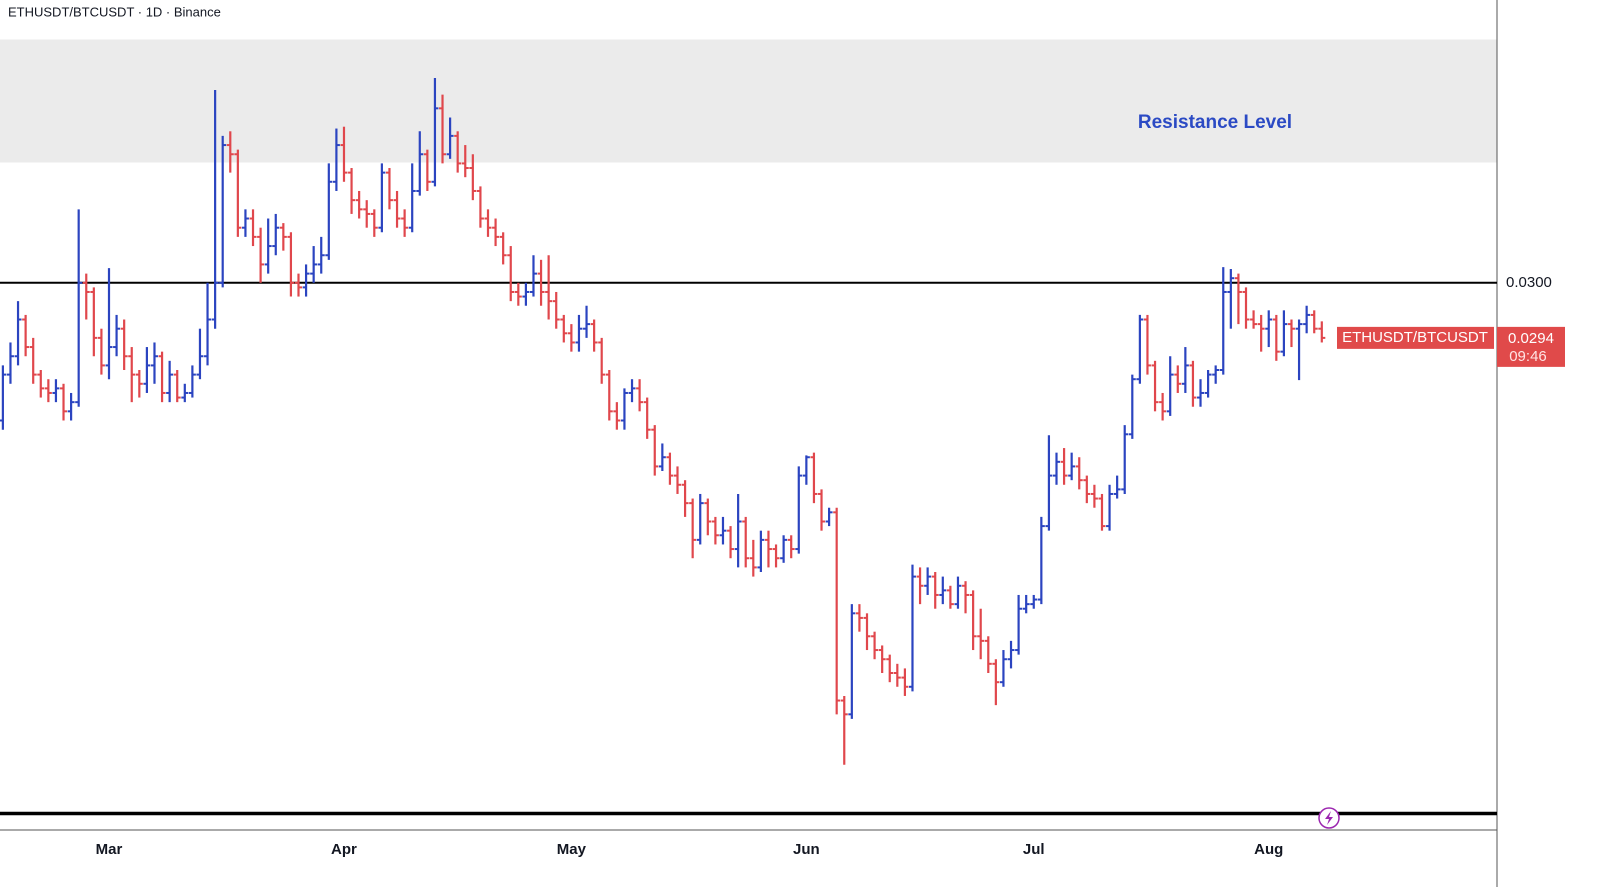 The width and height of the screenshot is (1600, 887). I want to click on chart-title: ETHUSDT/BTCUSDT · 1D · Binance, so click(114, 11).